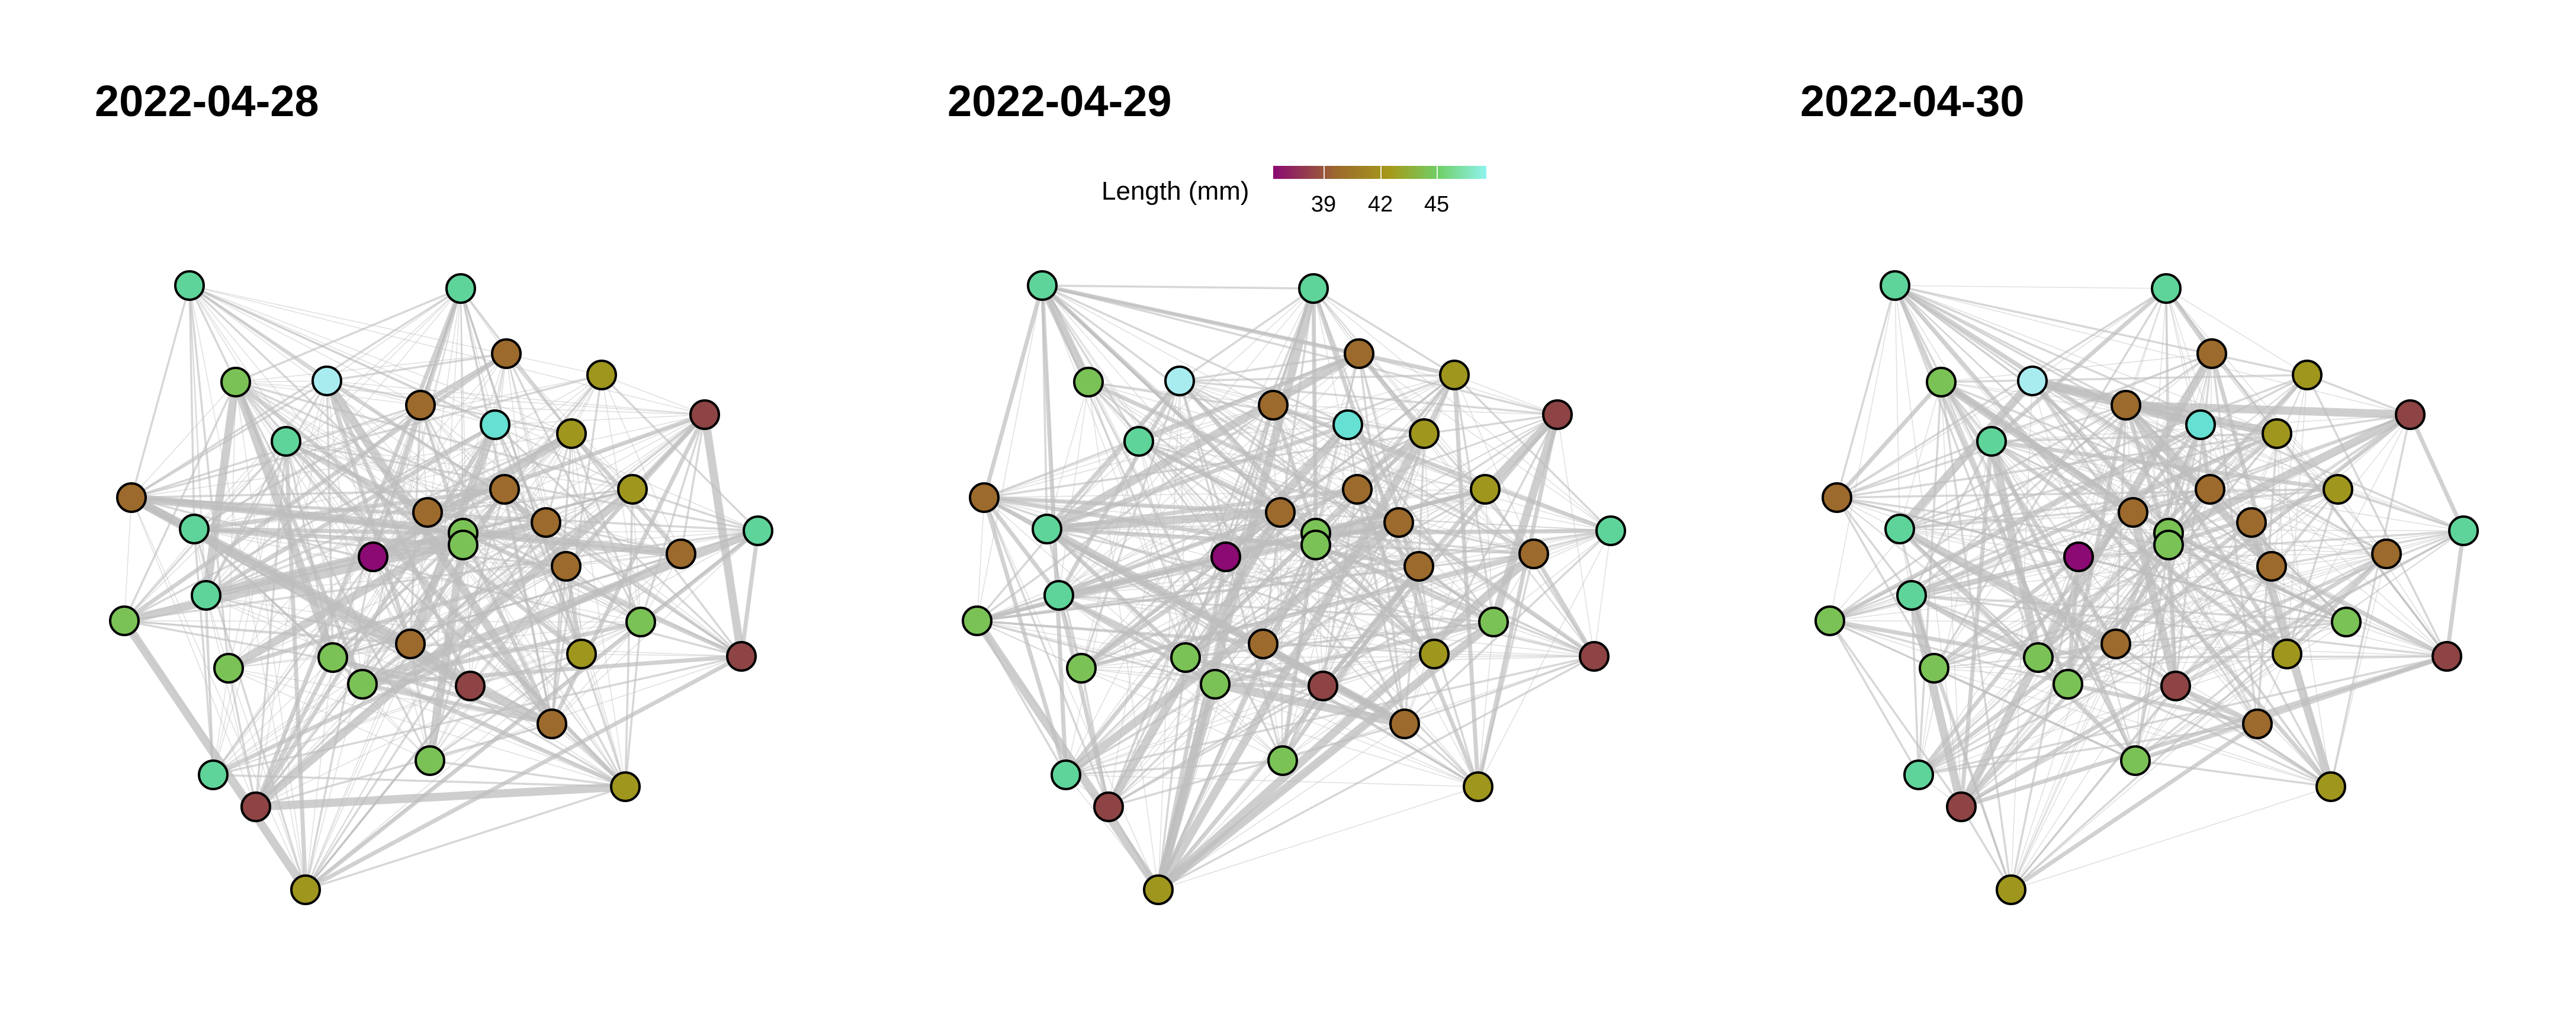 The height and width of the screenshot is (1013, 2576). Describe the element at coordinates (1437, 172) in the screenshot. I see `legend-tickmark` at that location.